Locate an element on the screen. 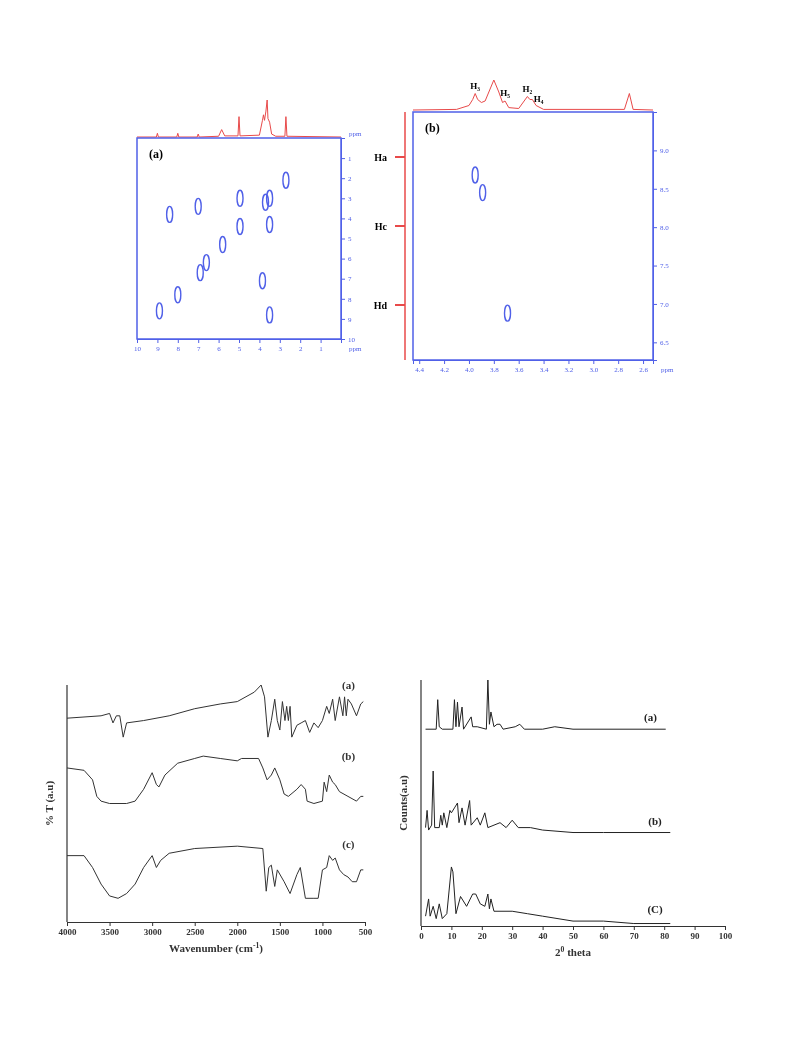 This screenshot has height=1057, width=793. x-tick-label: 2000 is located at coordinates (238, 932).